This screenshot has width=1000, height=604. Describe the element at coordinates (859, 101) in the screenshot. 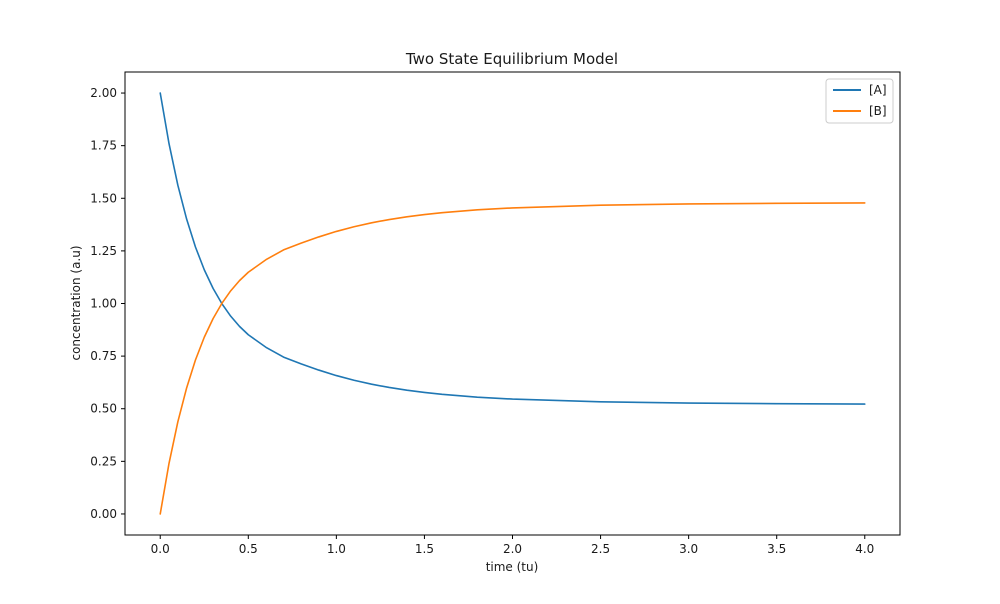

I see `legend: [A] [B]` at that location.